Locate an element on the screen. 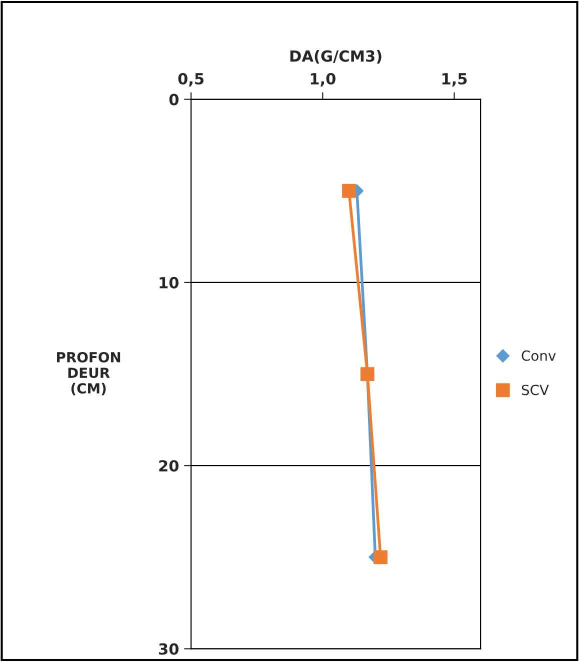  x-tick-label: 1,0 is located at coordinates (323, 79).